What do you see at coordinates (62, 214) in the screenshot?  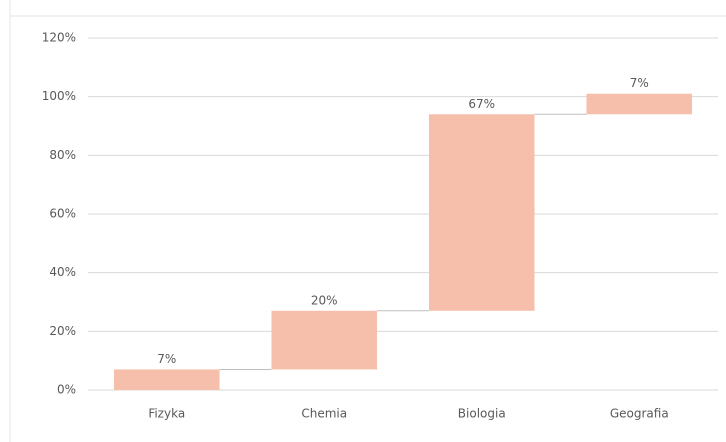 I see `y-tick-label: 60%` at bounding box center [62, 214].